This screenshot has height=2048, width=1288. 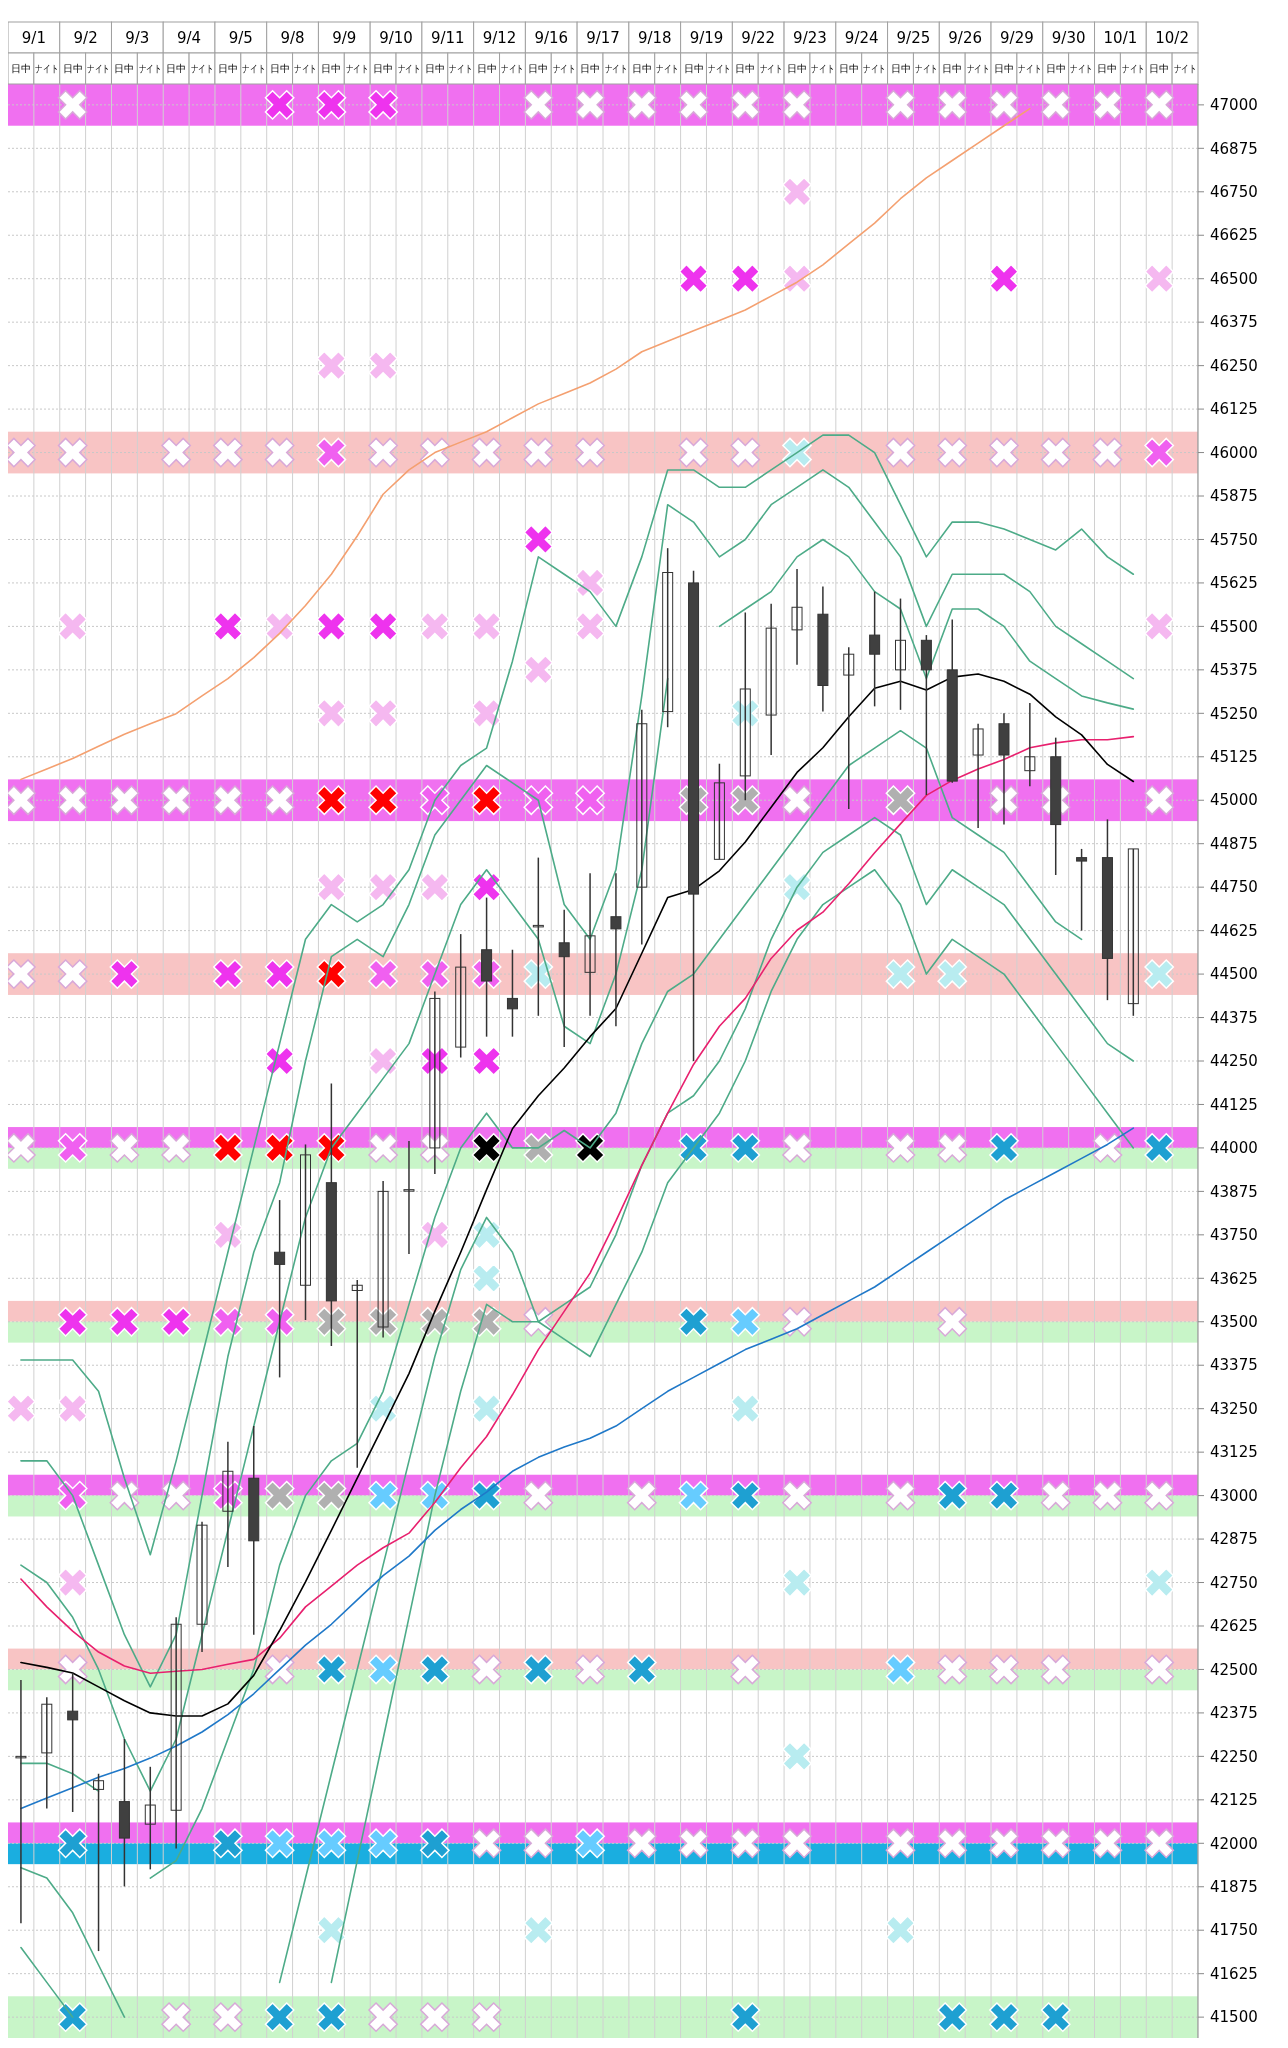 I want to click on text: 9/8, so click(x=292, y=37).